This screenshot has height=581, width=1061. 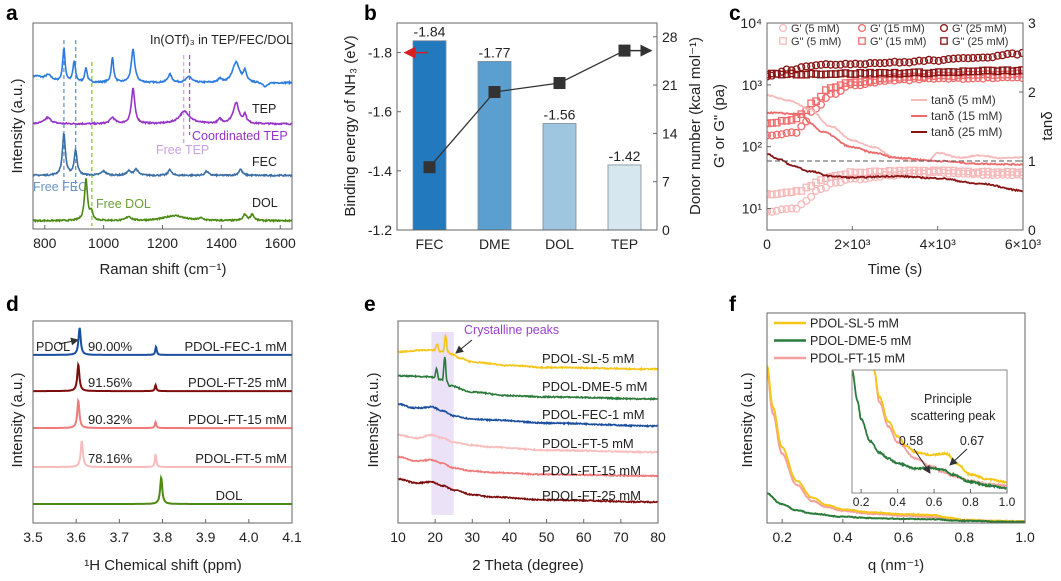 What do you see at coordinates (624, 244) in the screenshot?
I see `x-tick-label: TEP` at bounding box center [624, 244].